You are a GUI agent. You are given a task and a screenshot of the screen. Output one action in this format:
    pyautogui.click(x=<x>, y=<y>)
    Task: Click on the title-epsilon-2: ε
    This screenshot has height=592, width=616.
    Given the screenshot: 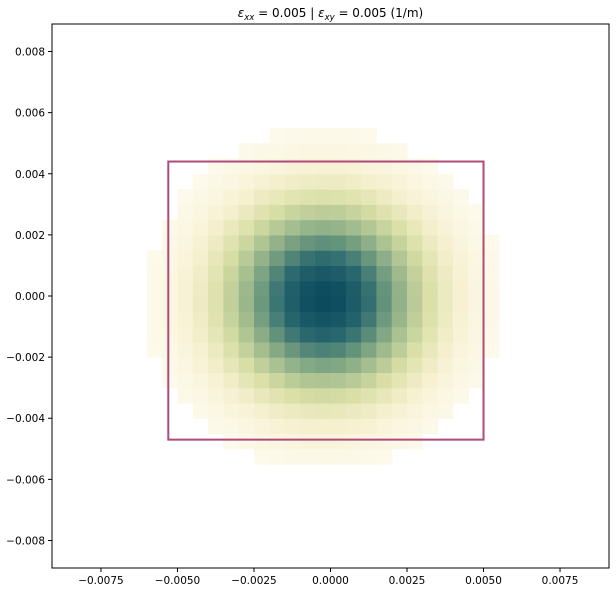 What is the action you would take?
    pyautogui.click(x=321, y=13)
    